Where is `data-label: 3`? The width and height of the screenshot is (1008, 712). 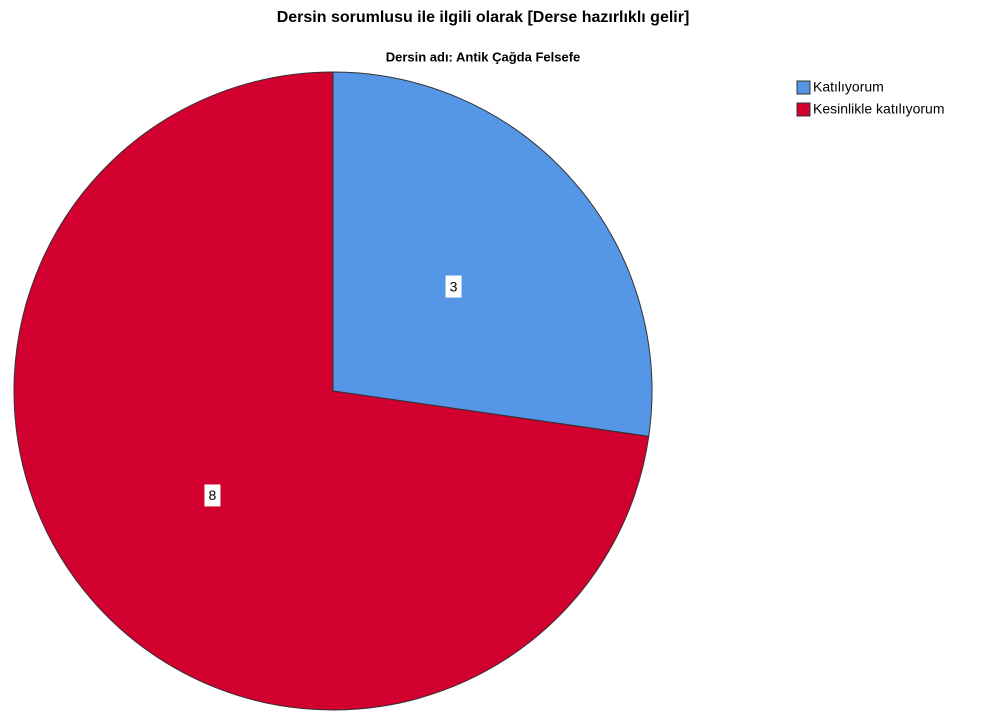
data-label: 3 is located at coordinates (454, 286).